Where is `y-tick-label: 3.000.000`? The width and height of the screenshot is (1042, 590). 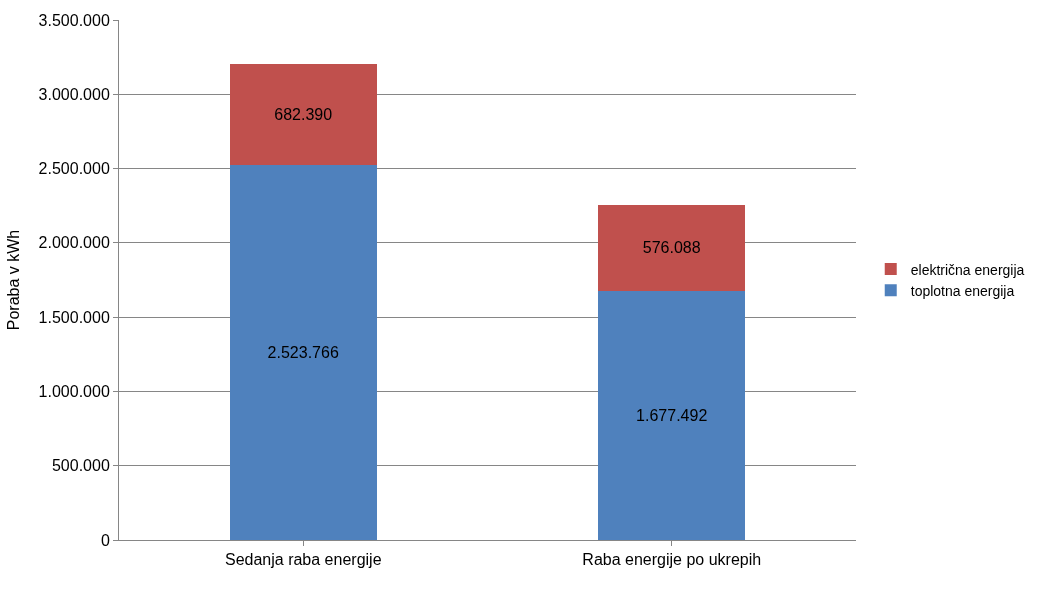 y-tick-label: 3.000.000 is located at coordinates (74, 94).